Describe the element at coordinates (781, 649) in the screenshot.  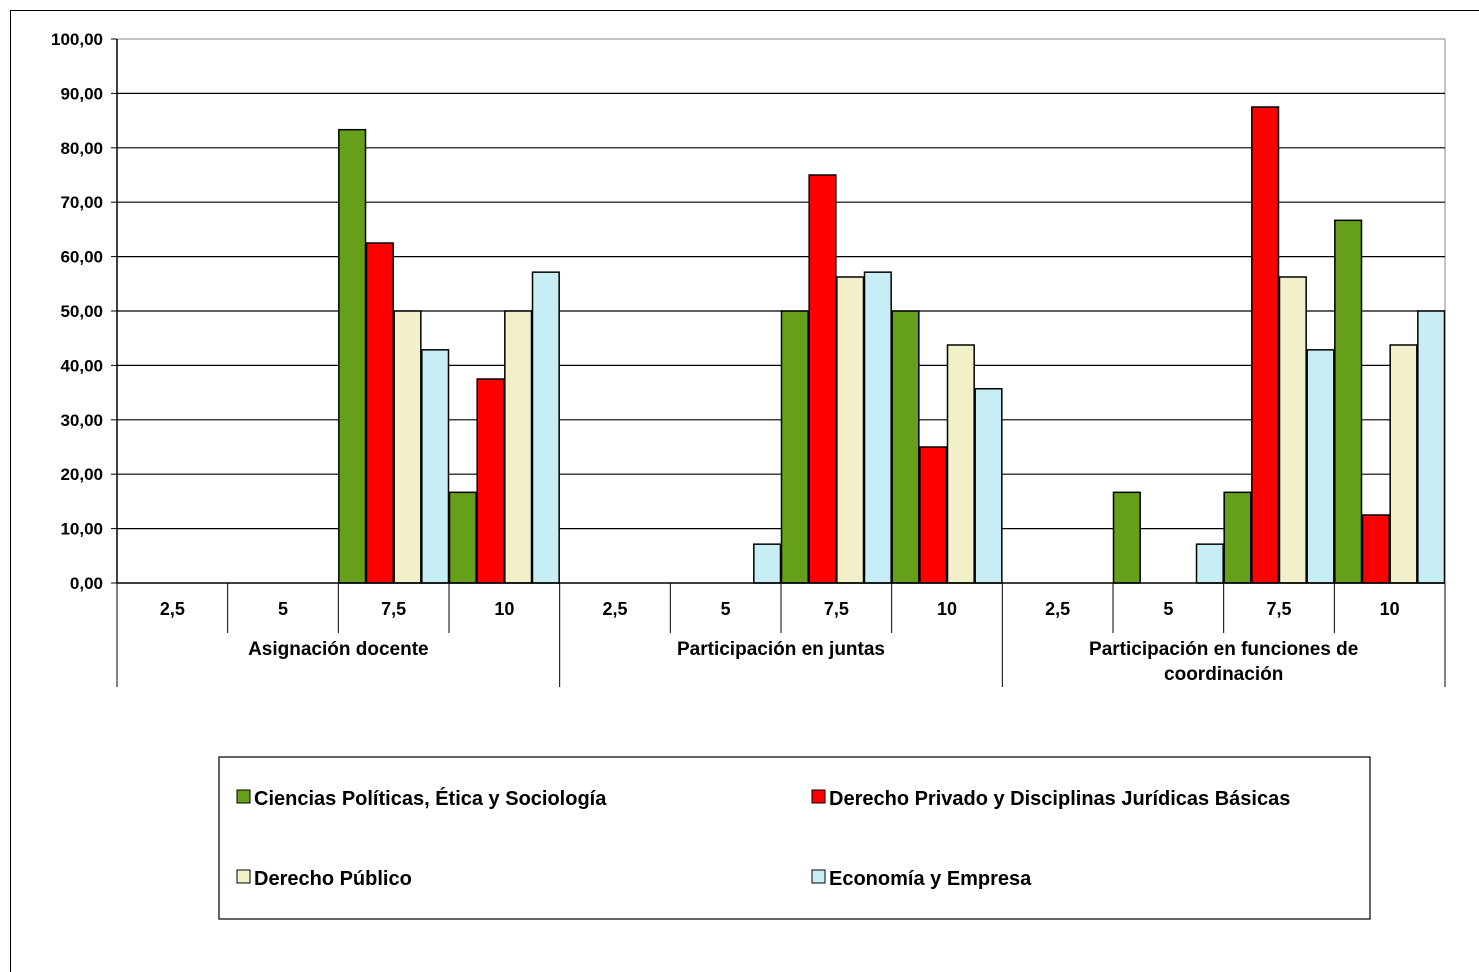
I see `group-label: Participación en juntas` at that location.